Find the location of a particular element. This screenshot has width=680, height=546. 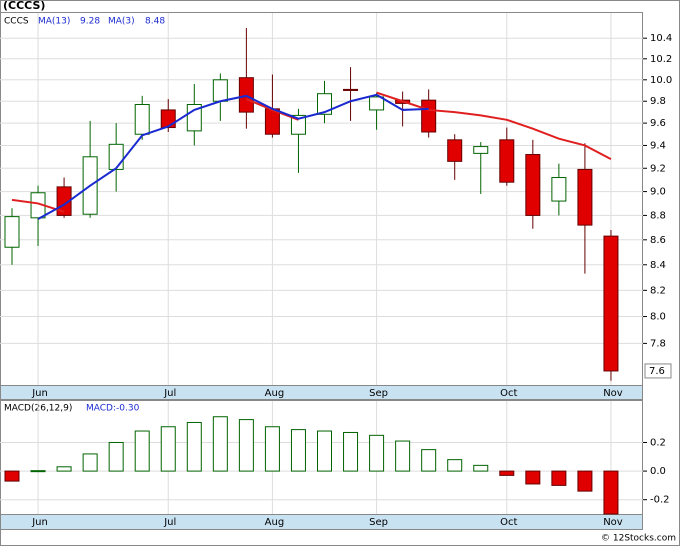

y-tick-label: 9.6 is located at coordinates (658, 123).